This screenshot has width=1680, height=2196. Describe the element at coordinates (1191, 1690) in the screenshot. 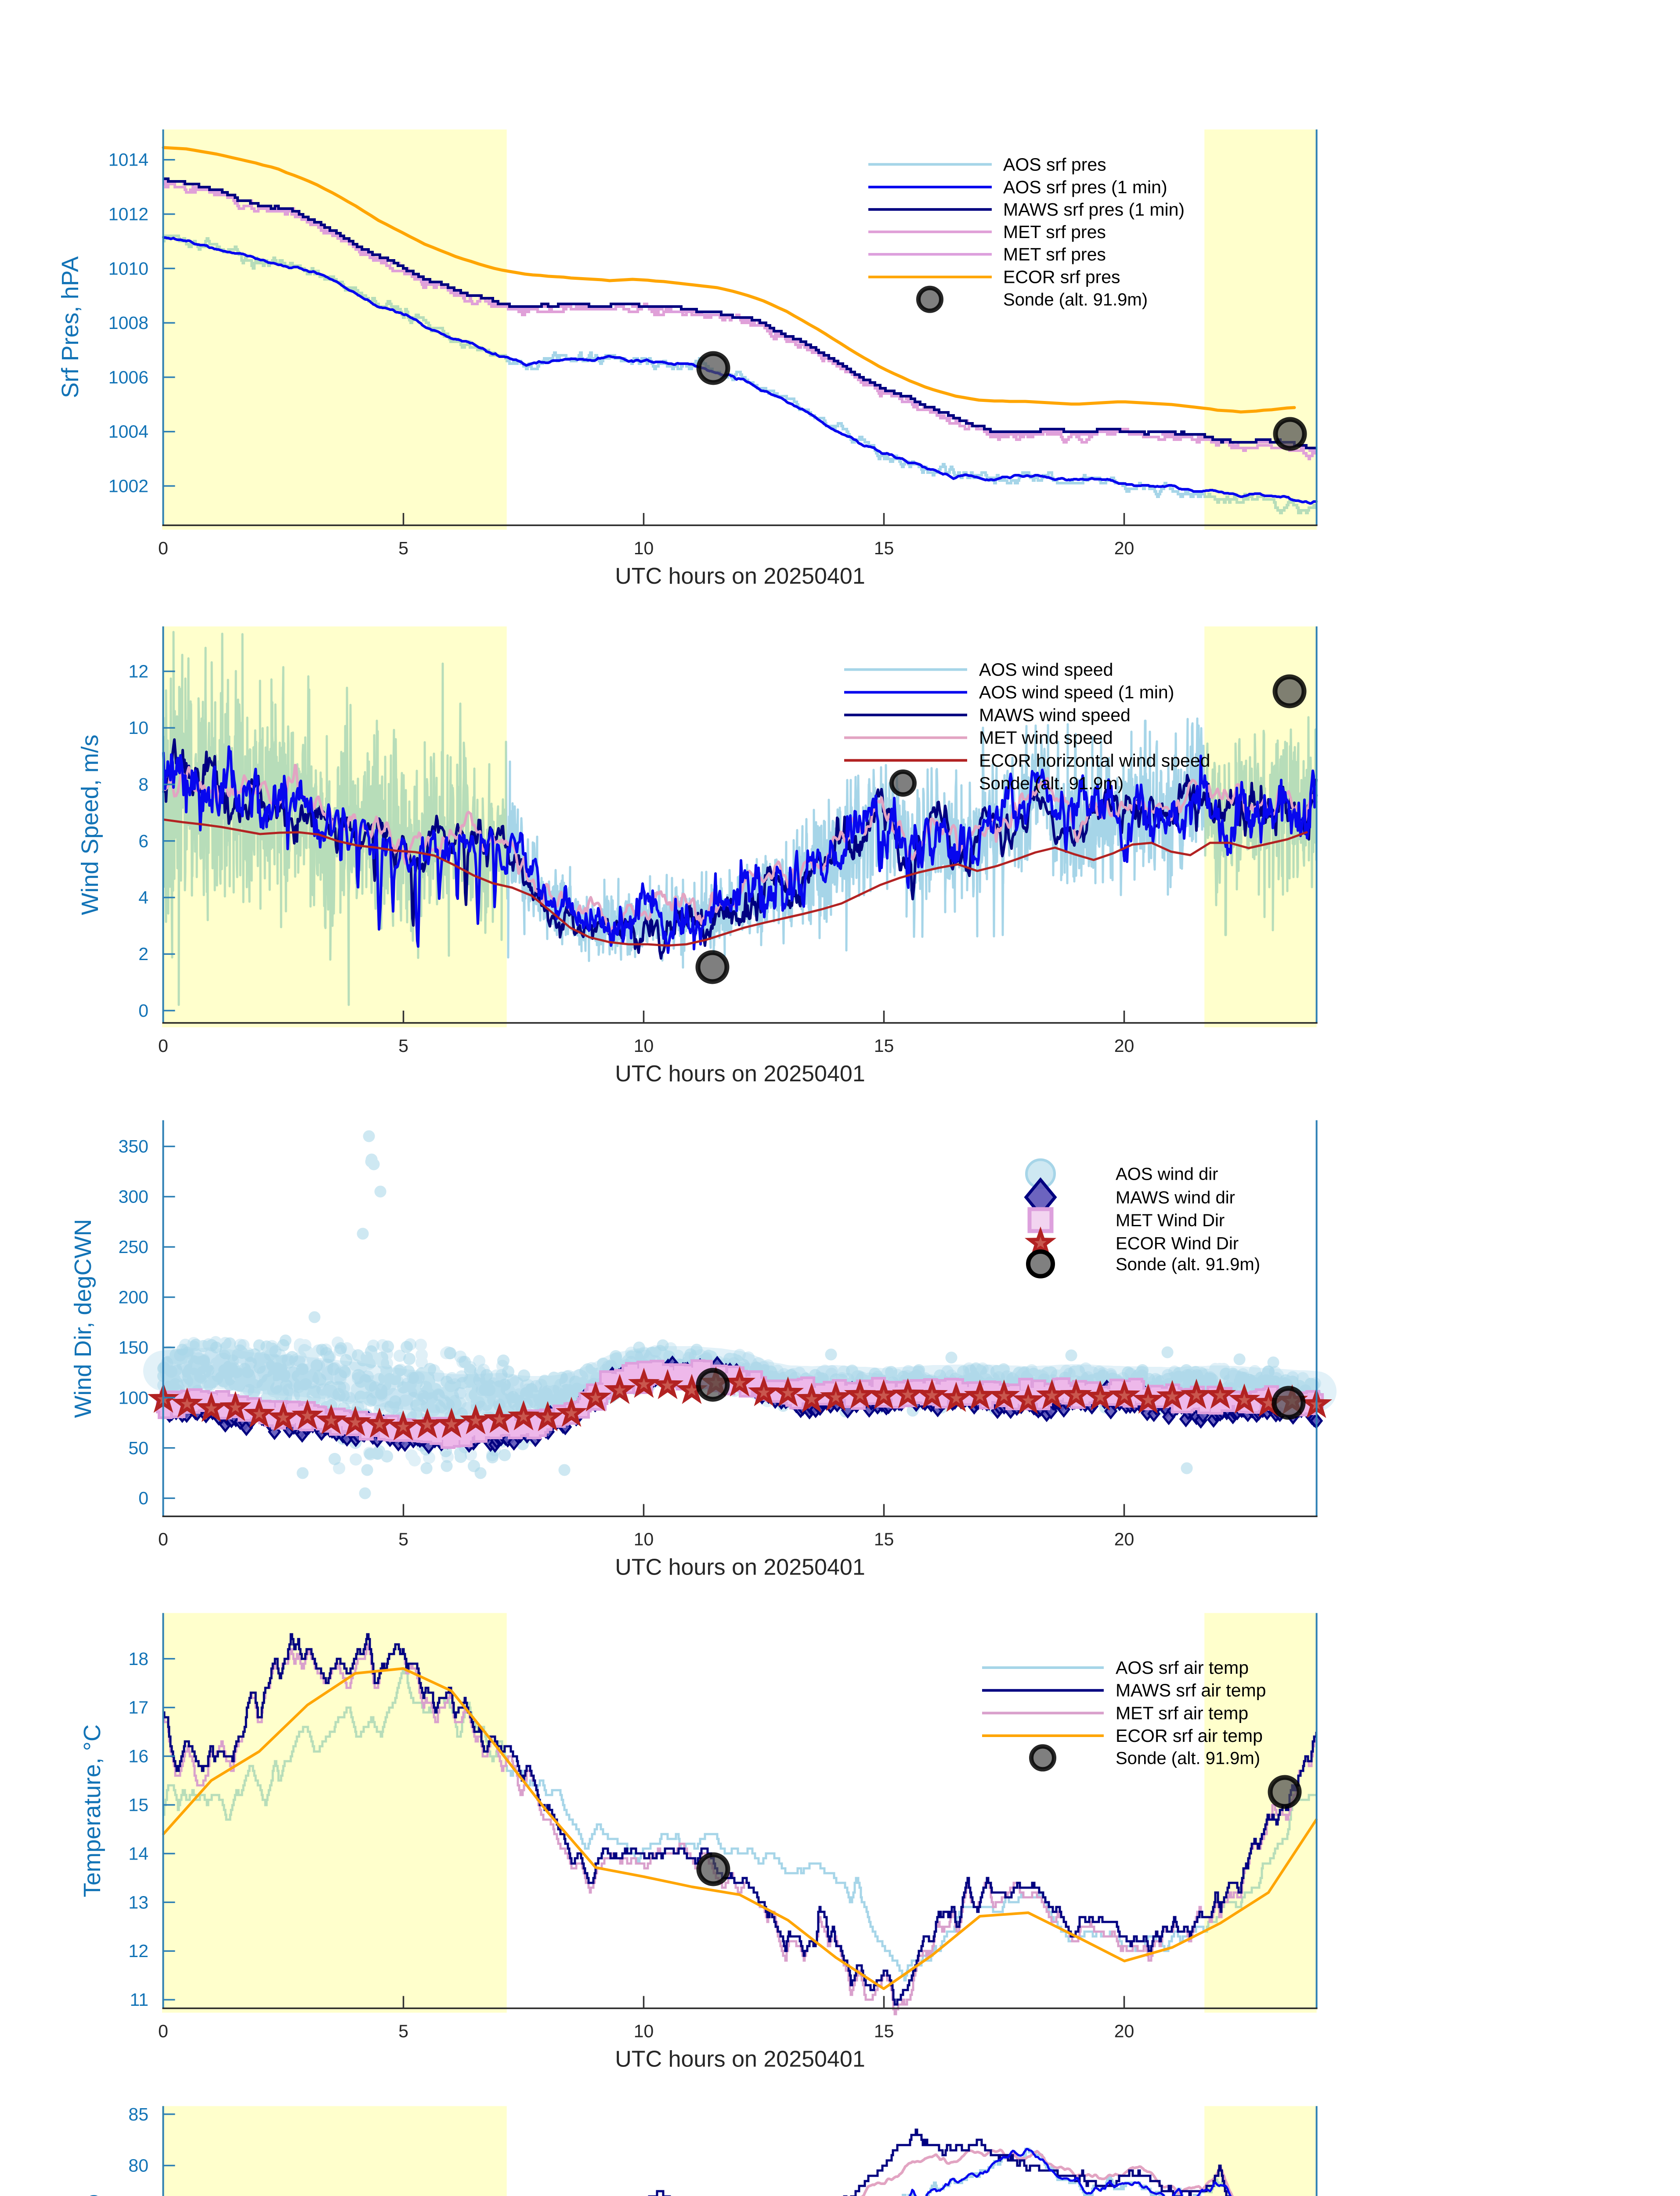

I see `svg-text: MAWS srf air temp` at that location.